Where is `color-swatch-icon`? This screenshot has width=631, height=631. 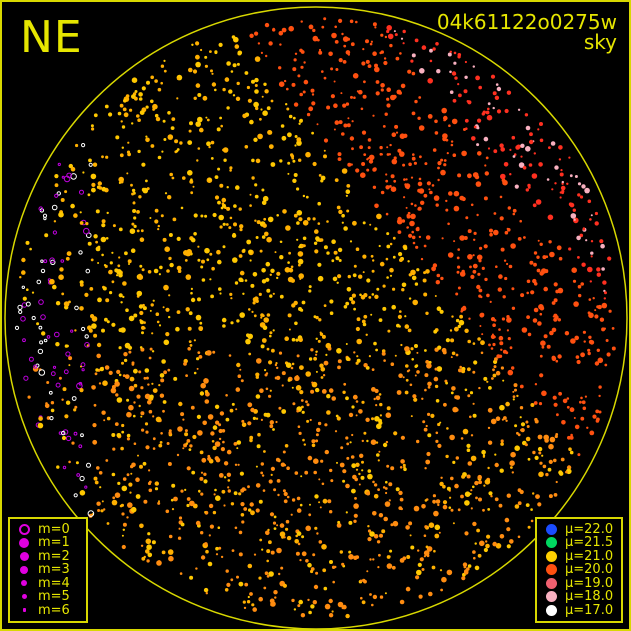
color-swatch-icon is located at coordinates (551, 583).